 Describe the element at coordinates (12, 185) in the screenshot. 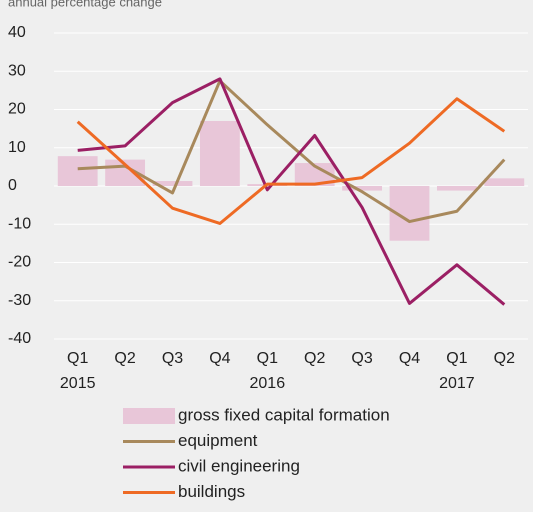

I see `y-tick-label: 0` at that location.